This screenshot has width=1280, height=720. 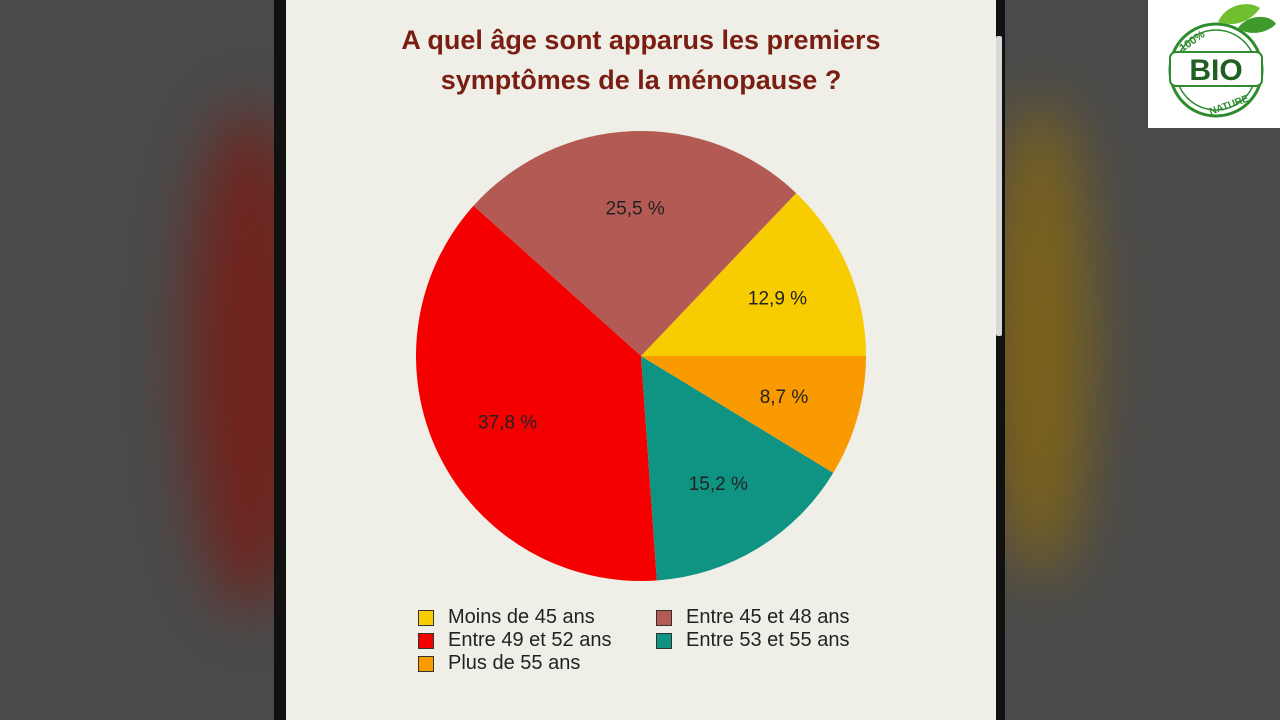 I want to click on legend-item-45-48: Entre 45 et 48 ans, so click(x=752, y=617).